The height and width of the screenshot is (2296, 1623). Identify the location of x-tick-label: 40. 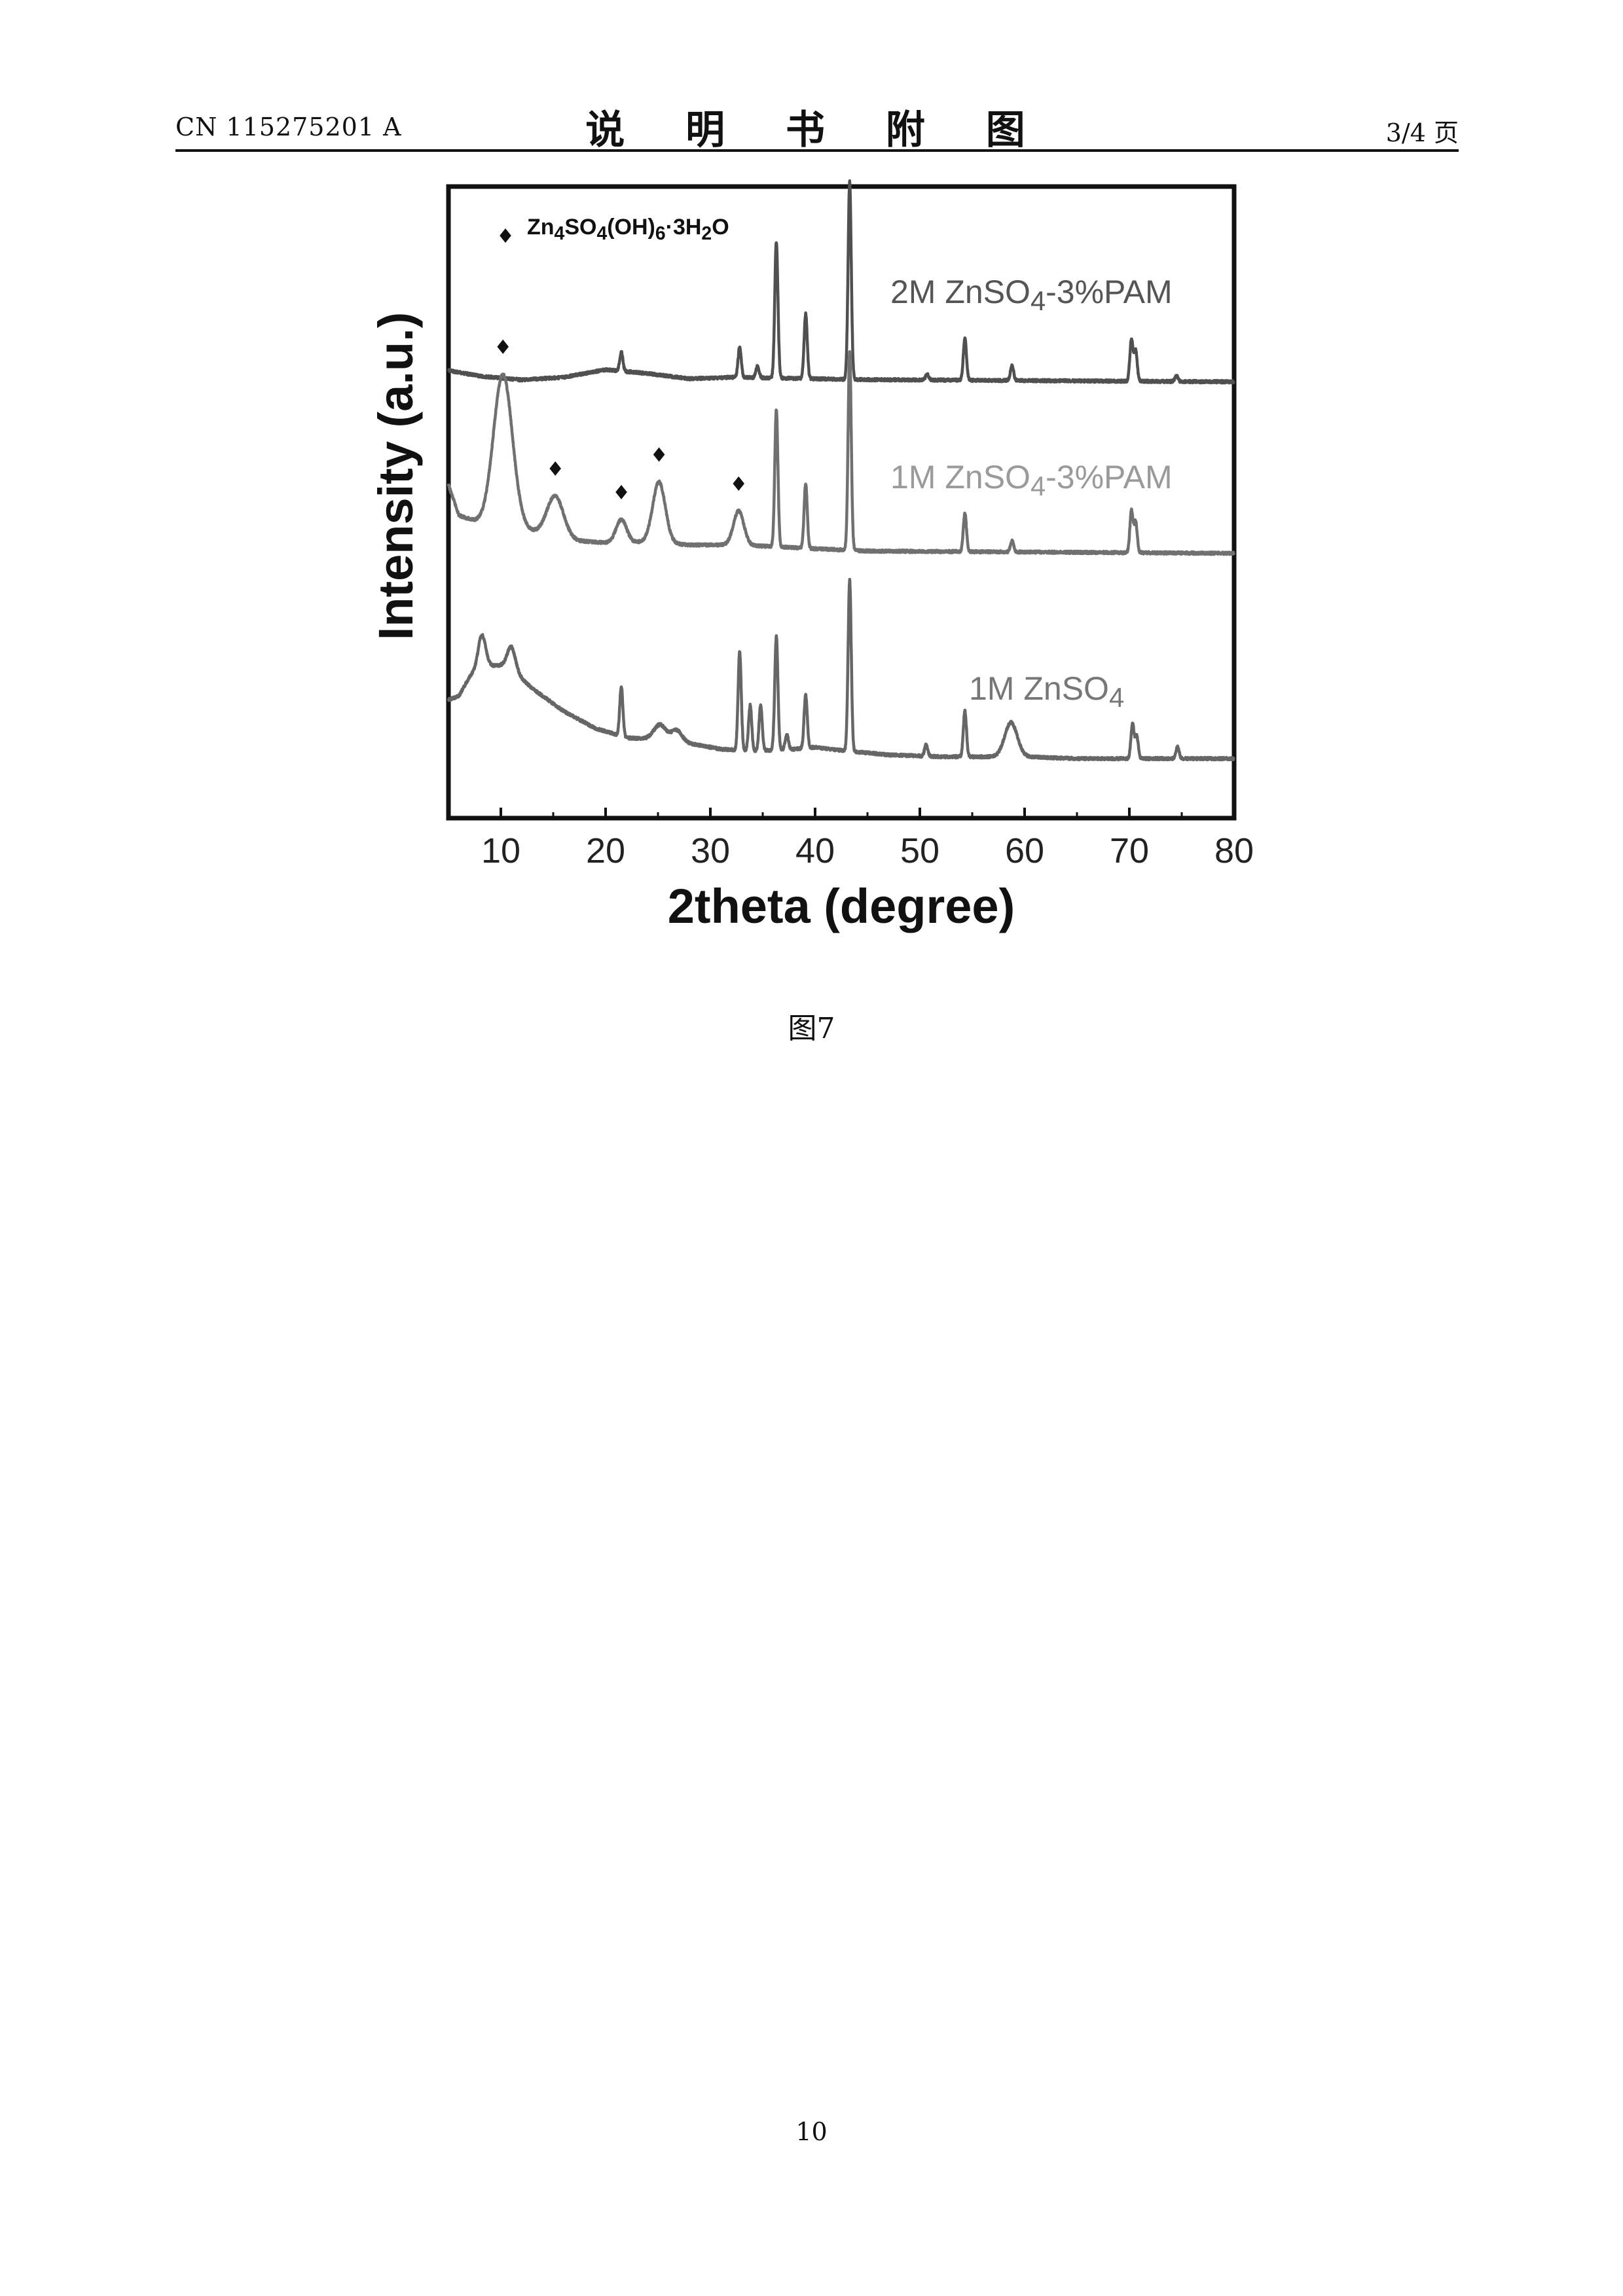
(815, 850).